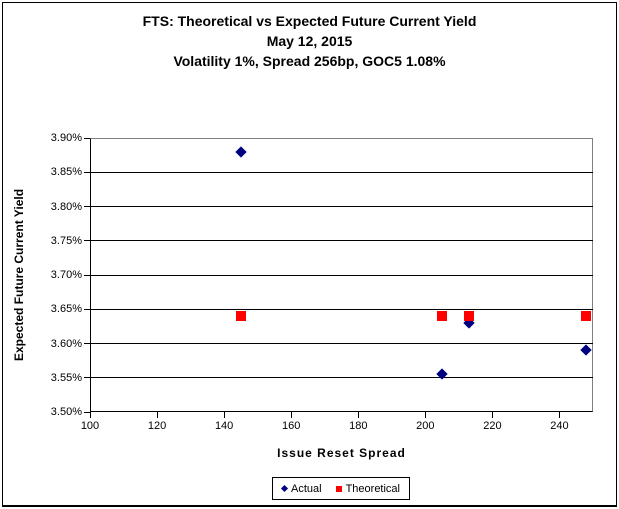  What do you see at coordinates (19, 275) in the screenshot?
I see `y-axis-title: Expected Future Current Yield` at bounding box center [19, 275].